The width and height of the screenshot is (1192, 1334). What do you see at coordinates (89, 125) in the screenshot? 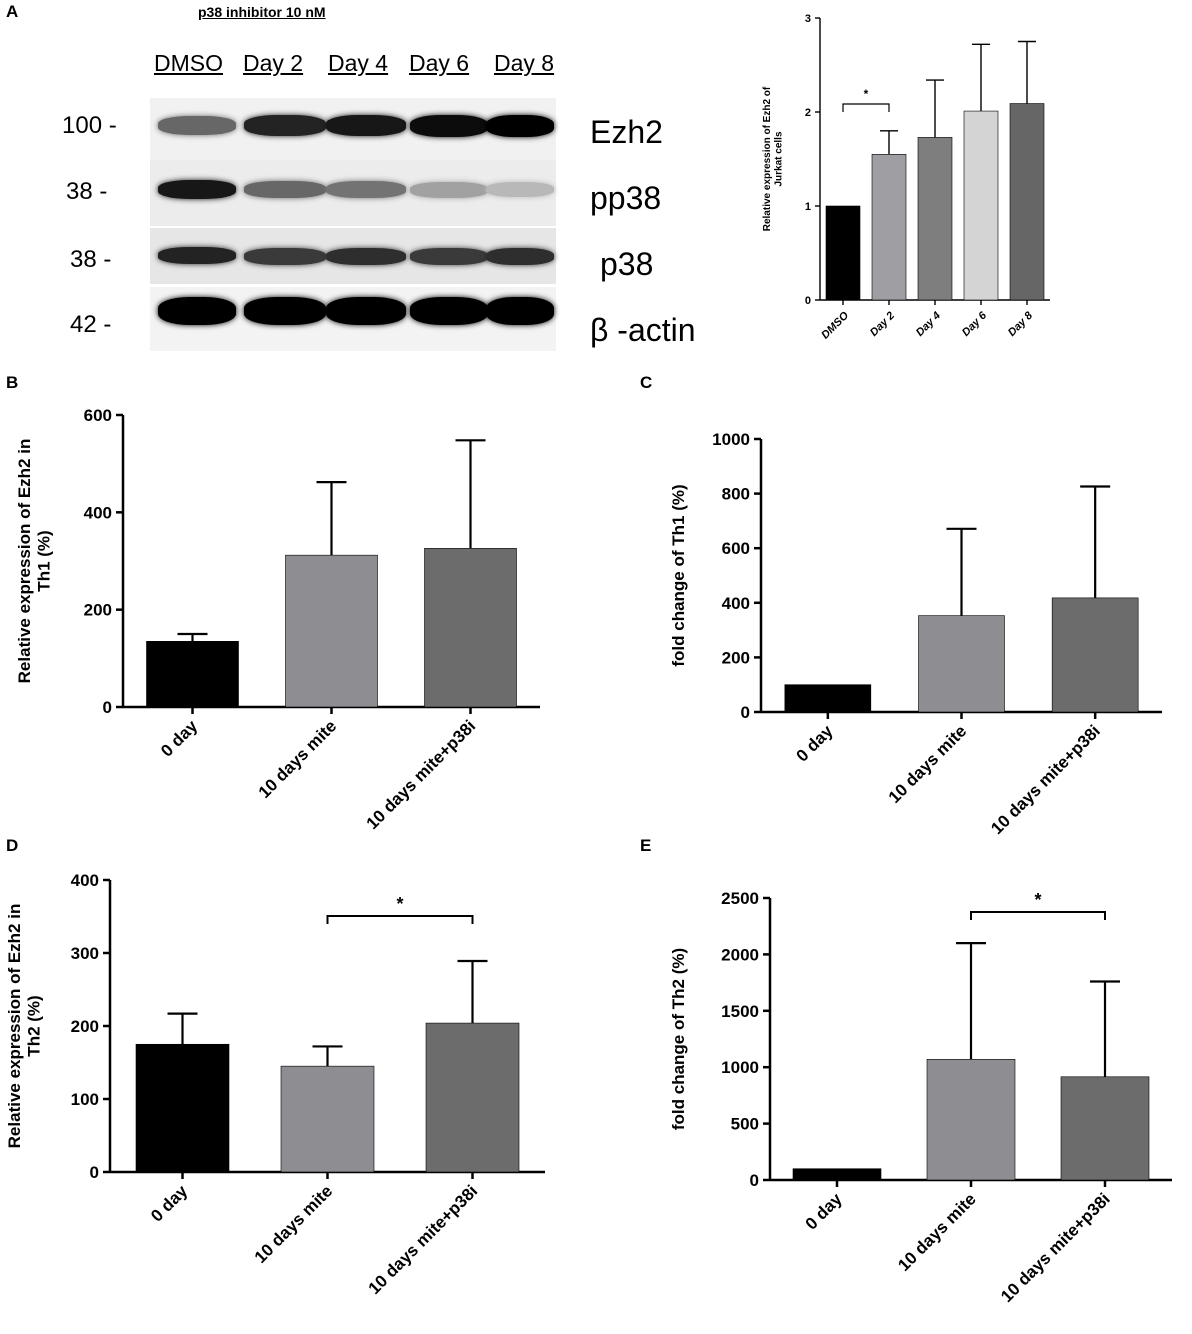
I see `mw-marker: 100 -` at bounding box center [89, 125].